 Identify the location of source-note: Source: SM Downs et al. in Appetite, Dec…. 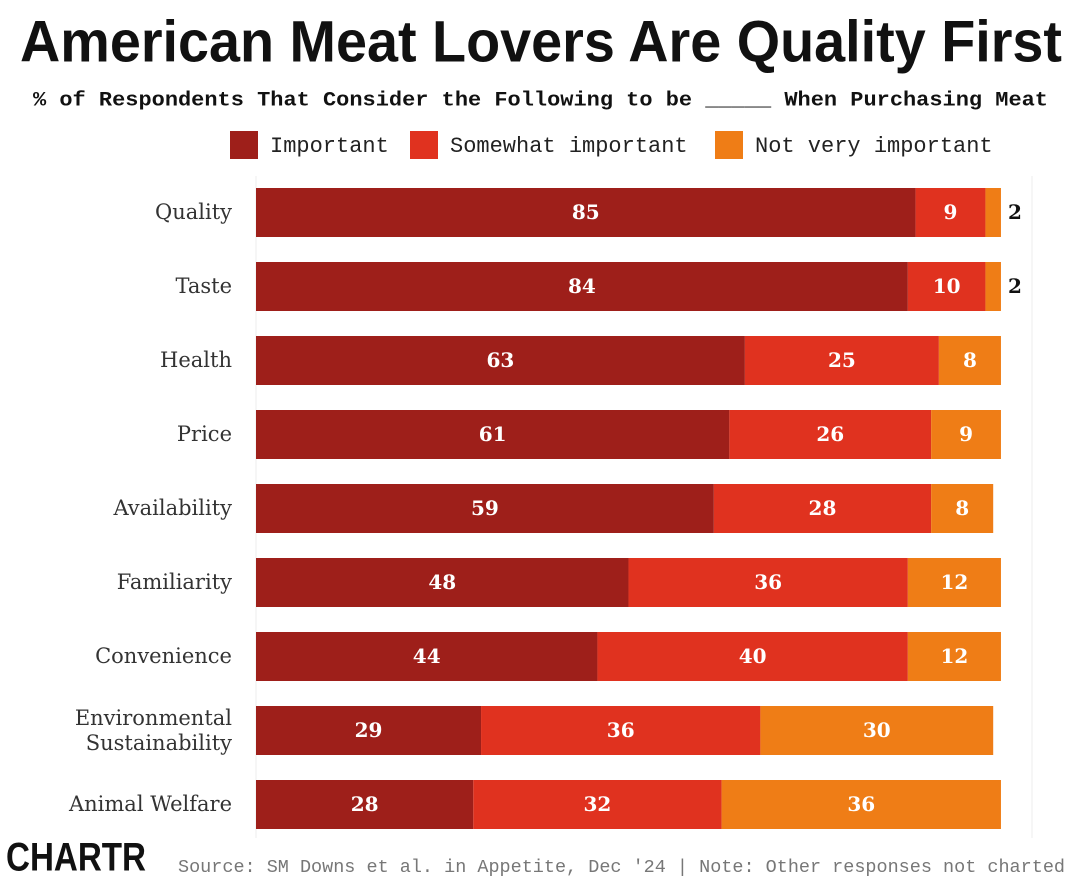
(621, 868).